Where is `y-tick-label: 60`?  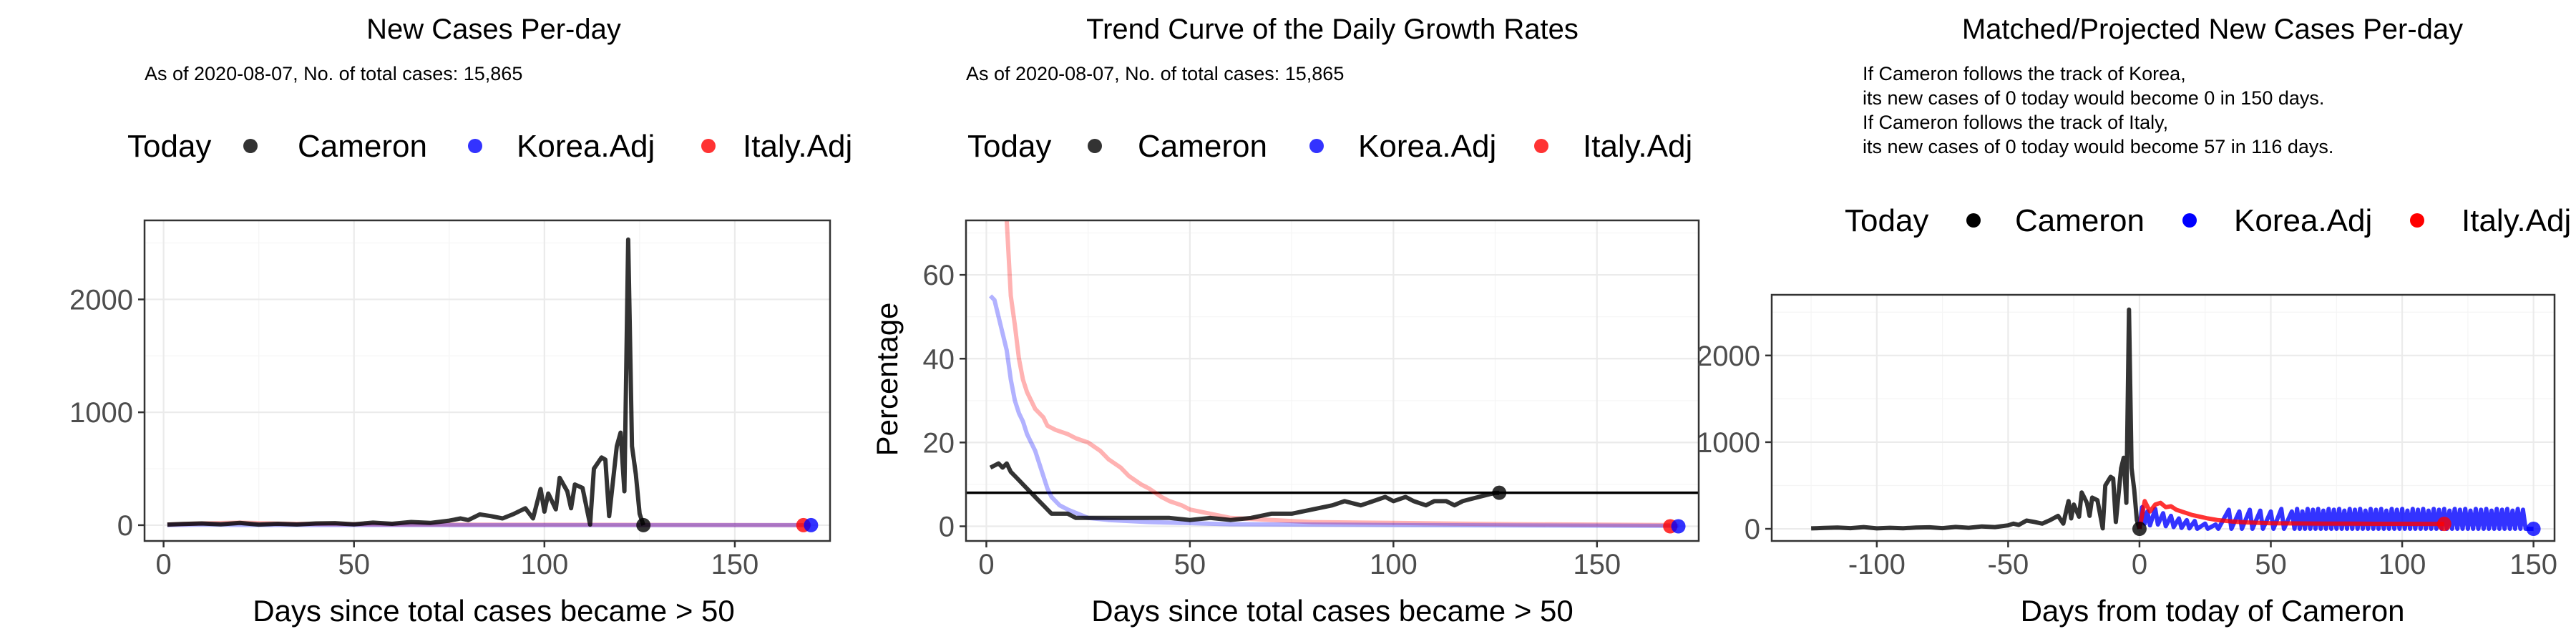 y-tick-label: 60 is located at coordinates (939, 275).